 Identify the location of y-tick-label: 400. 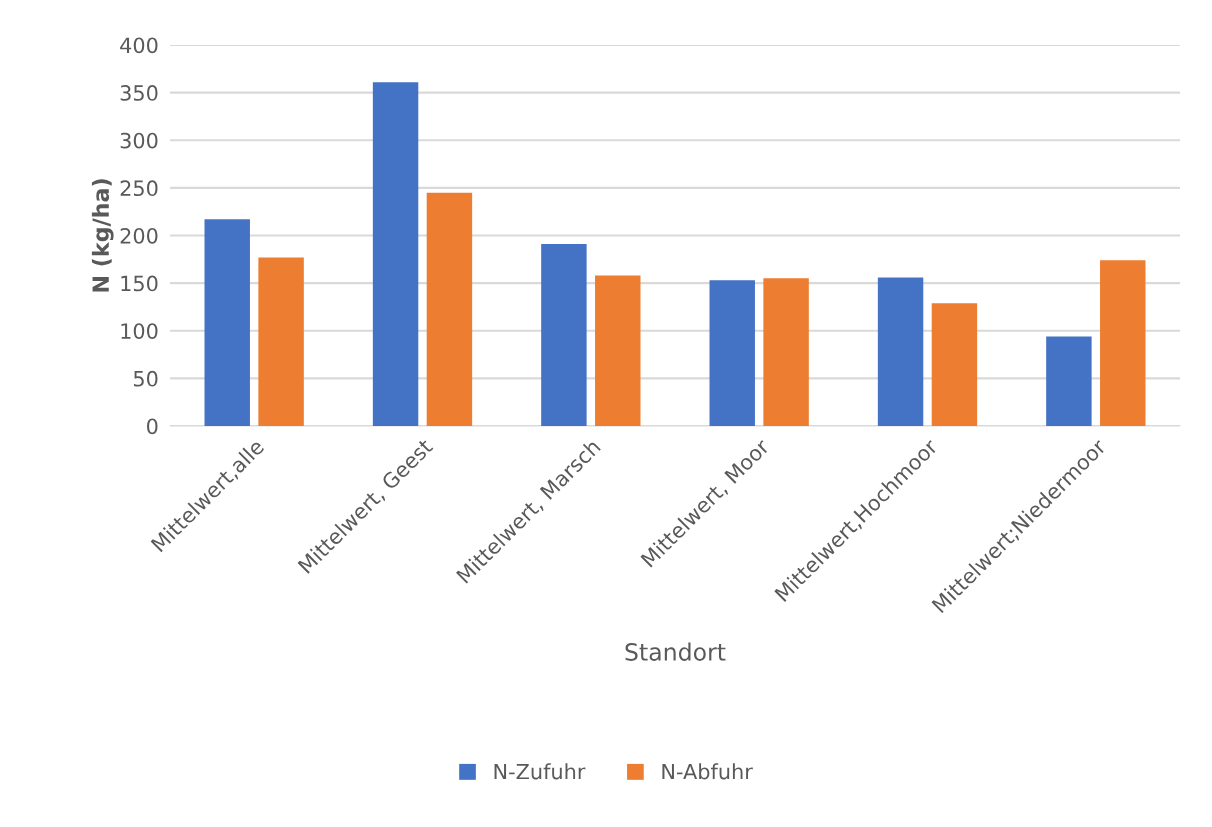
(139, 45).